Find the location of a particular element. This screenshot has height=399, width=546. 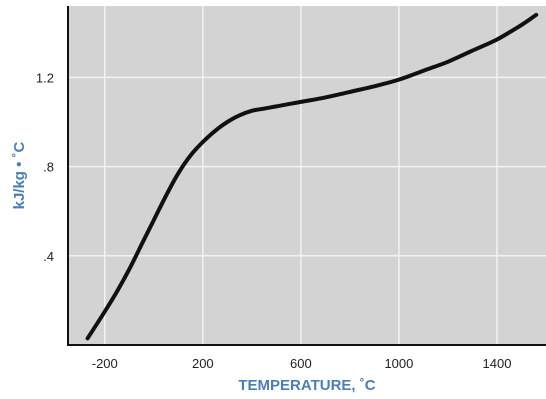

y-tick-label: 1.2 is located at coordinates (45, 77).